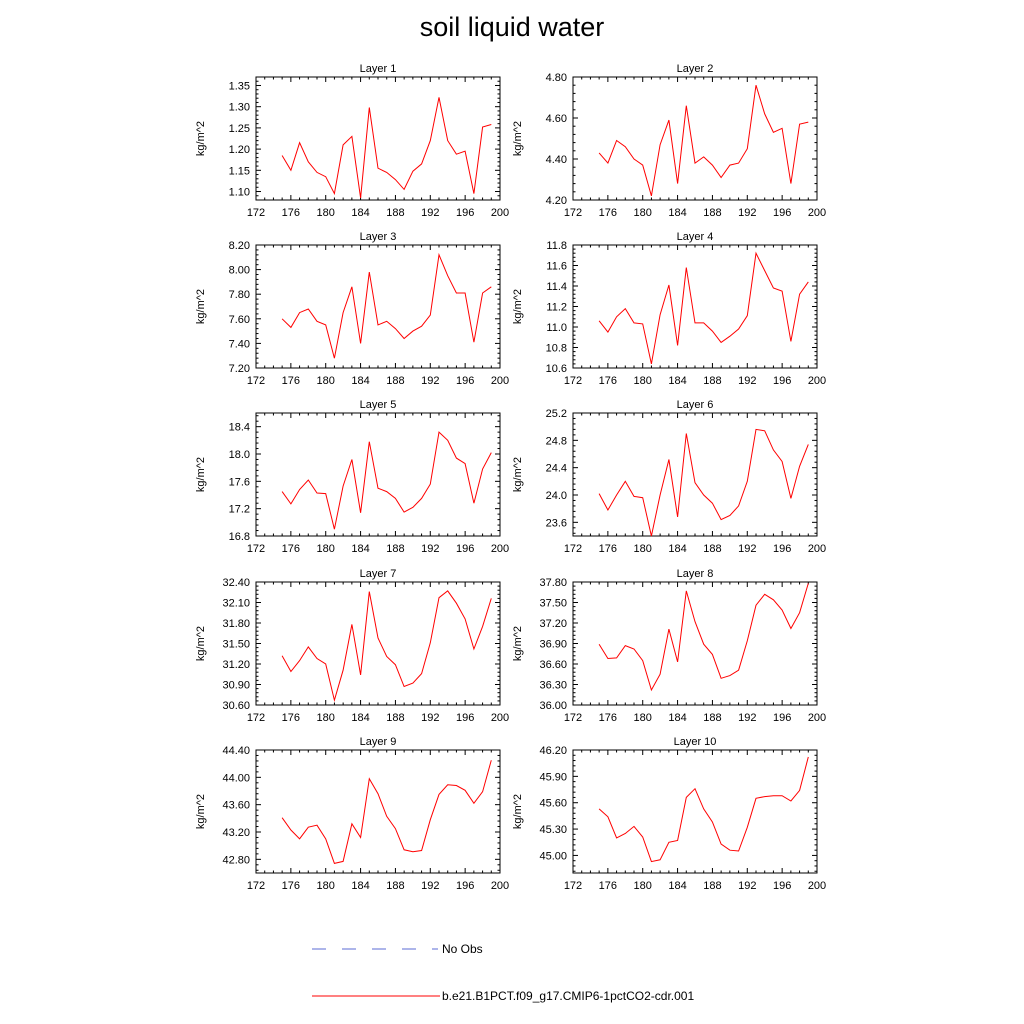  I want to click on y-tick-label: 11.8, so click(556, 246).